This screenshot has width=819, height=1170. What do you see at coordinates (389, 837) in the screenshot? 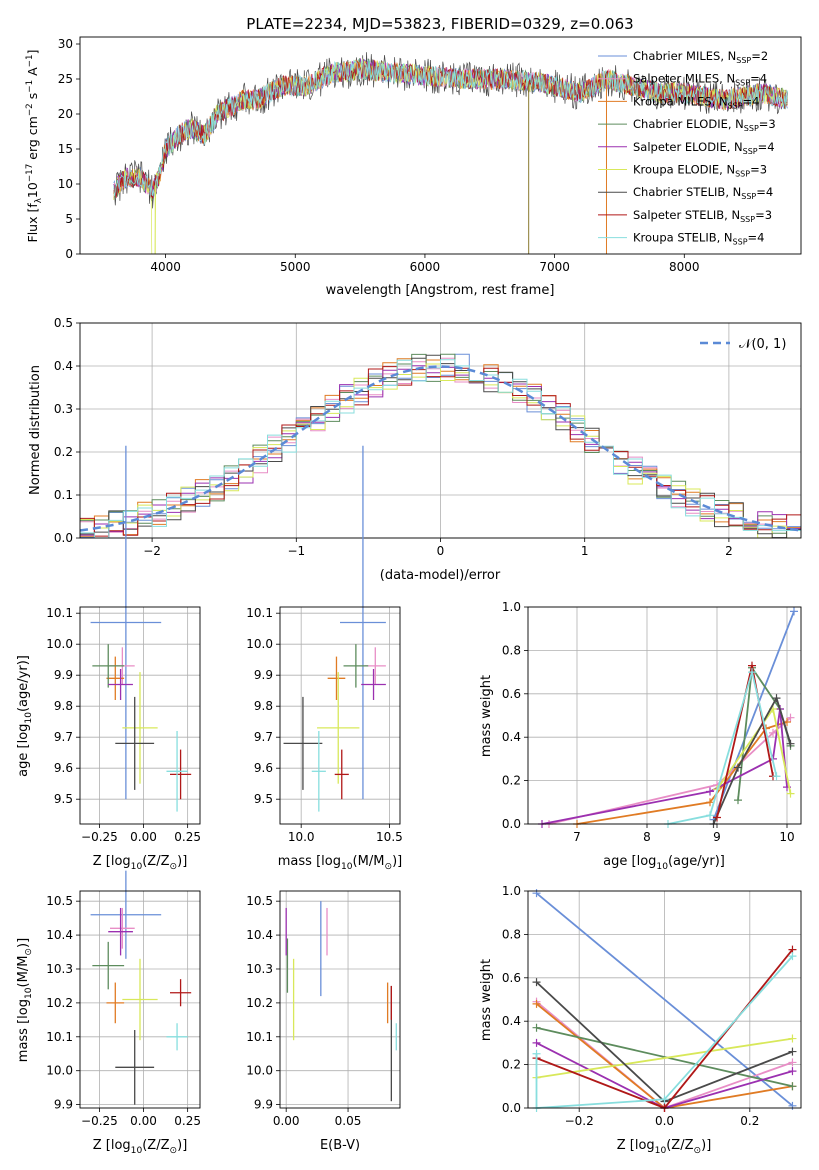
I see `ageM-xtick-label: 10.5` at bounding box center [389, 837].